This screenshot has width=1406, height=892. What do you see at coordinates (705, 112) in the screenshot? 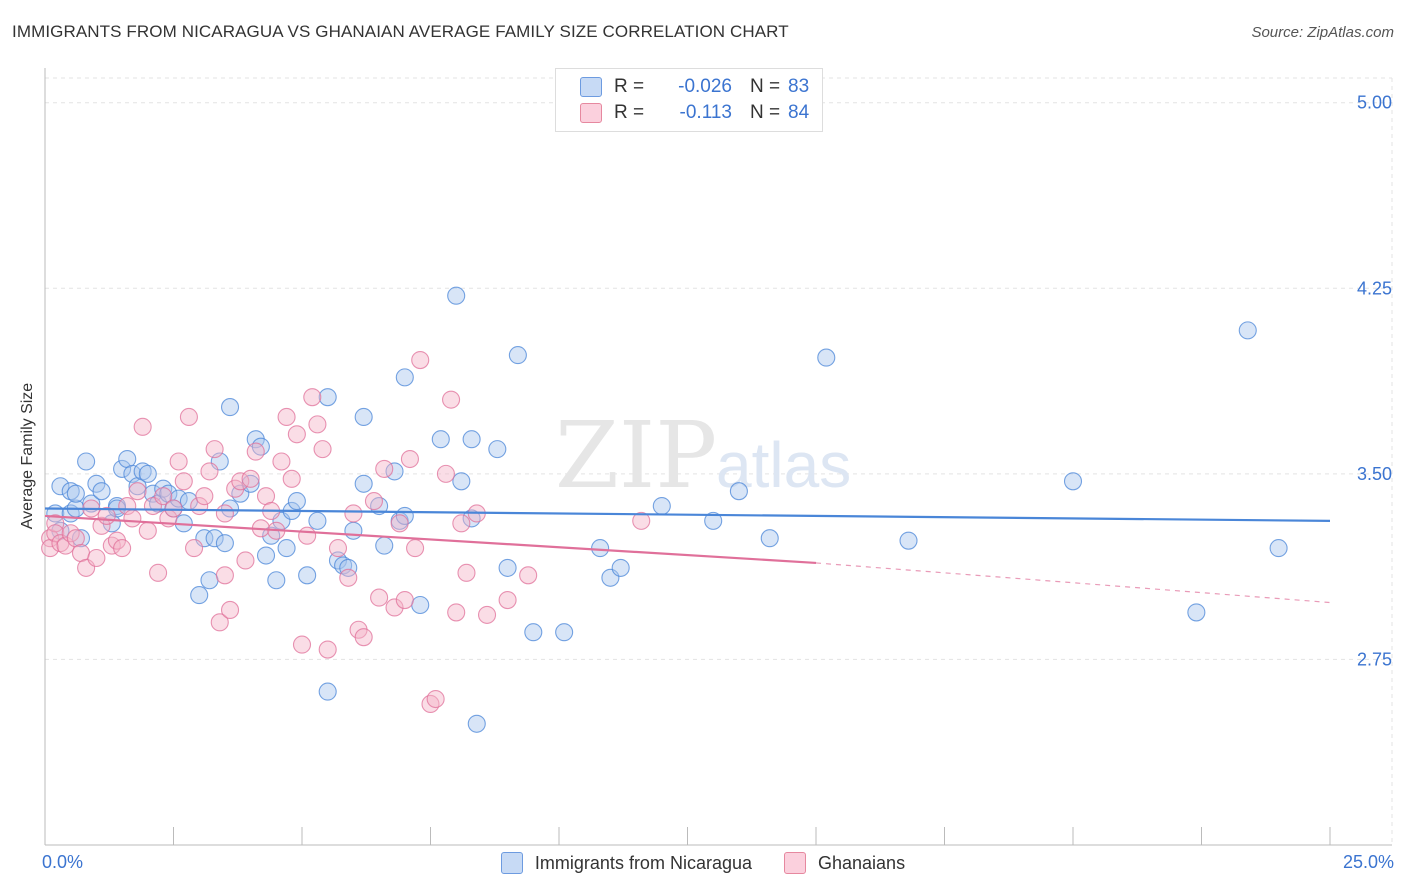
I see `legend-r-value: -0.113` at bounding box center [705, 112].